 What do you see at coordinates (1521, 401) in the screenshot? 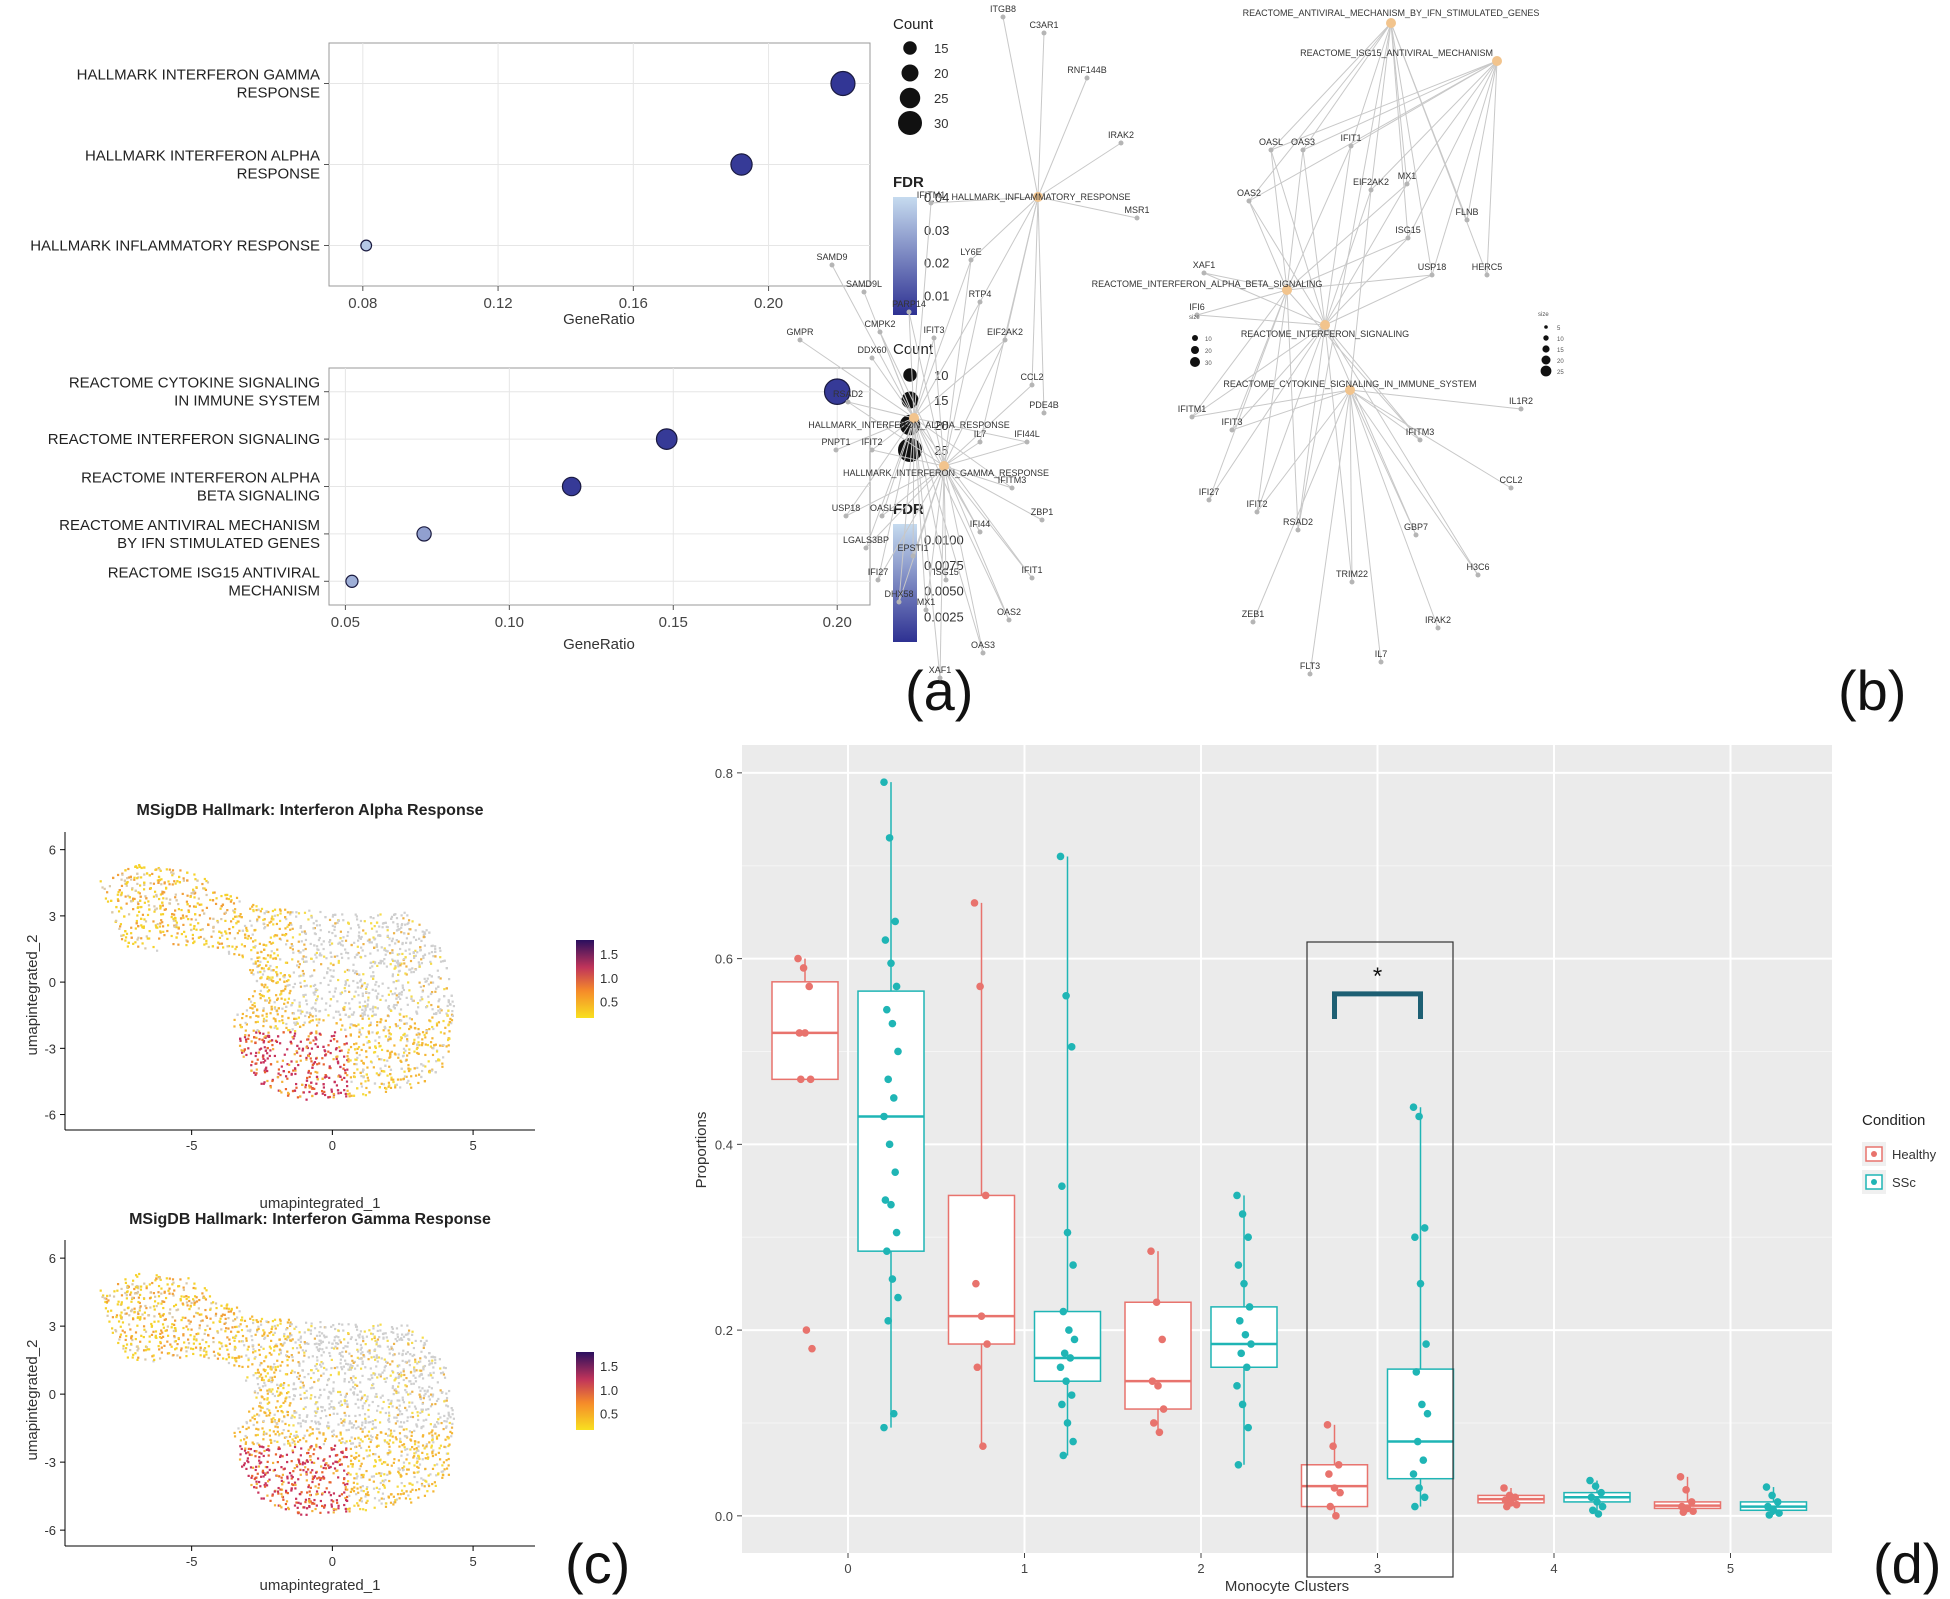
I see `b2-gene-label: IL1R2` at bounding box center [1521, 401].